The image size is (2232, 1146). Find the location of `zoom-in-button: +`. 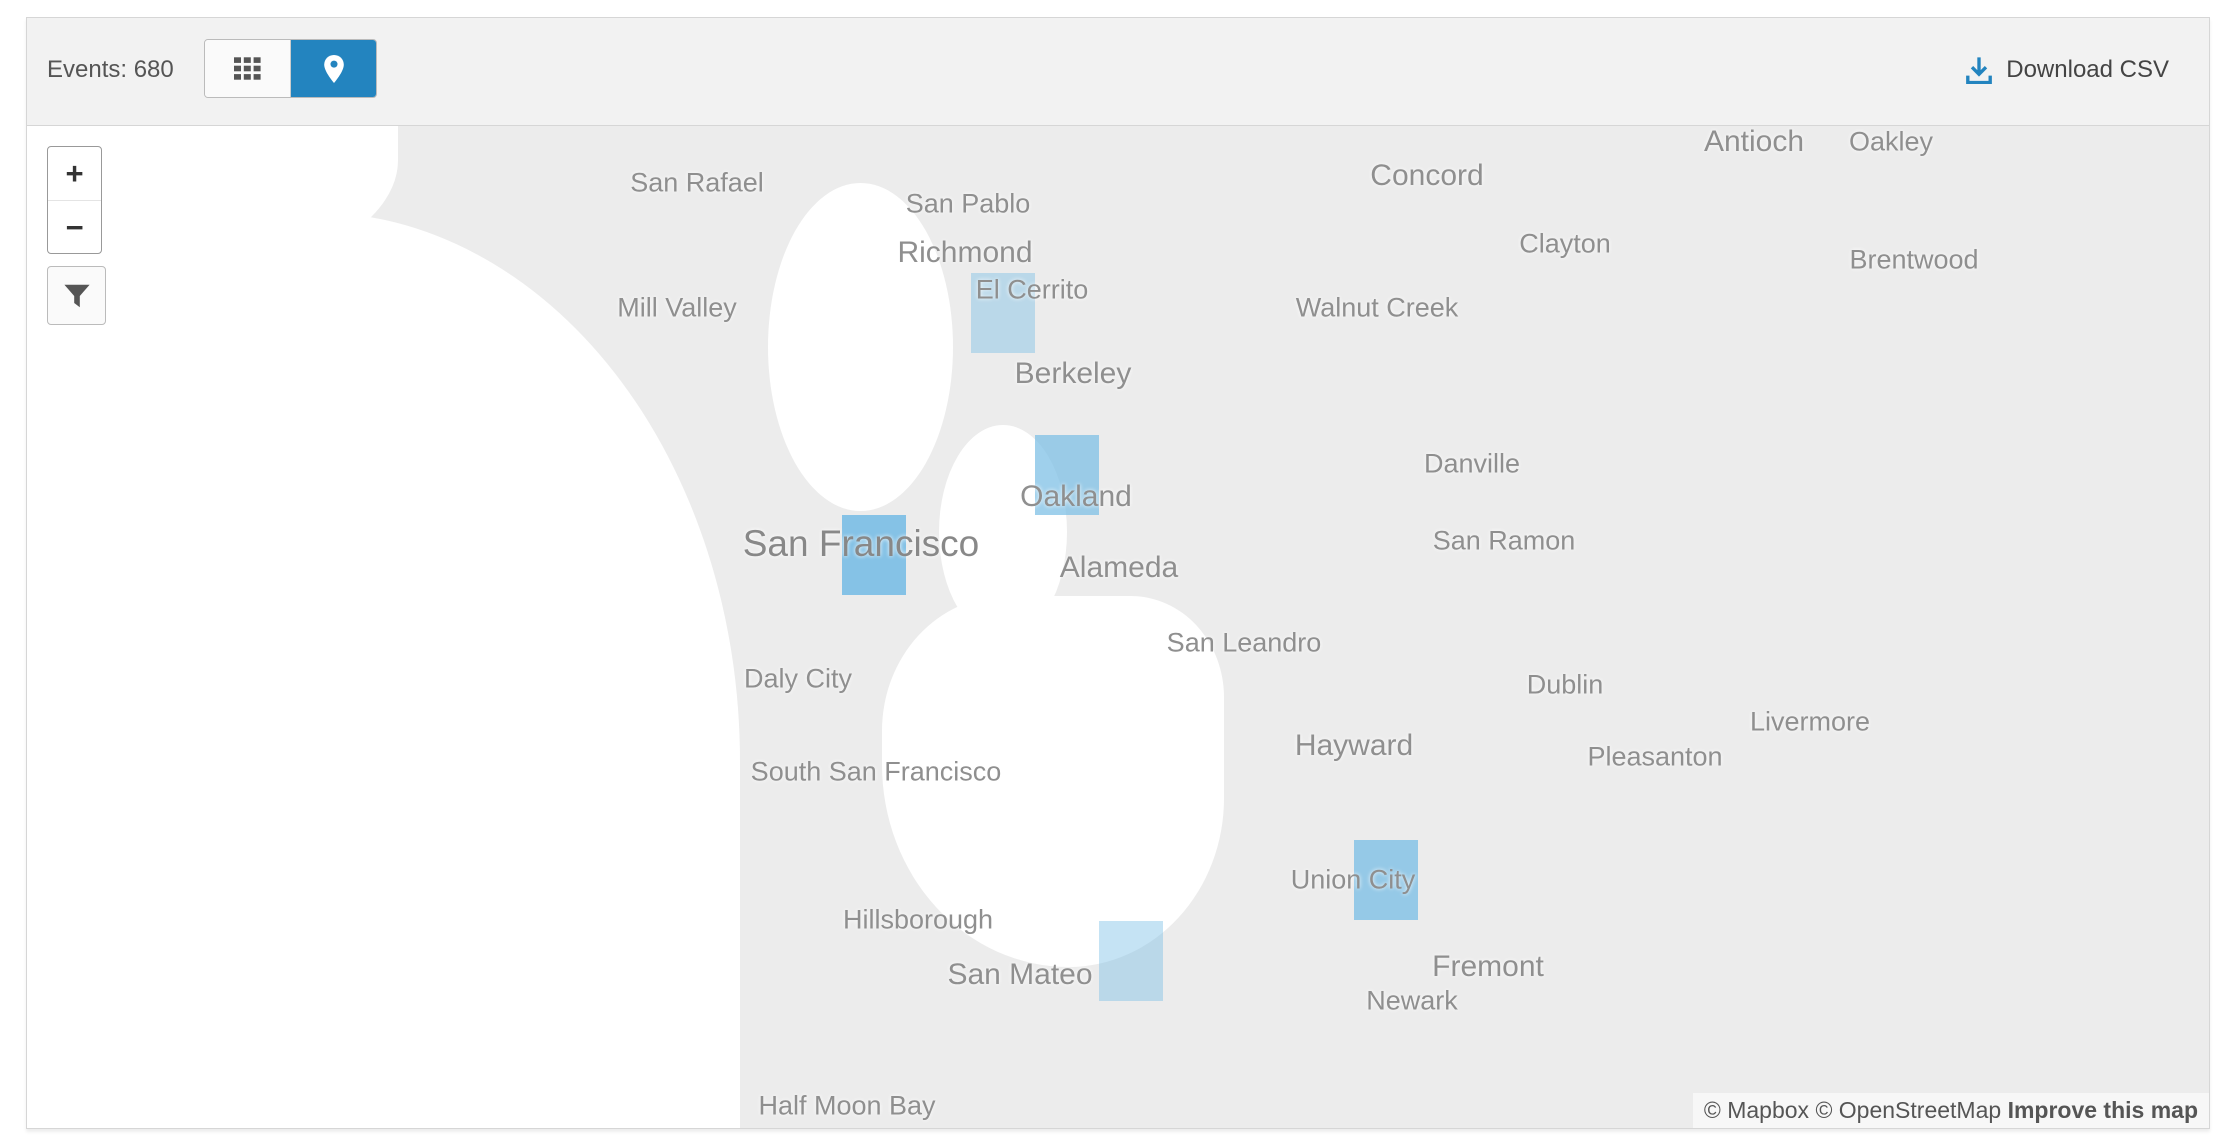

zoom-in-button: + is located at coordinates (74, 174).